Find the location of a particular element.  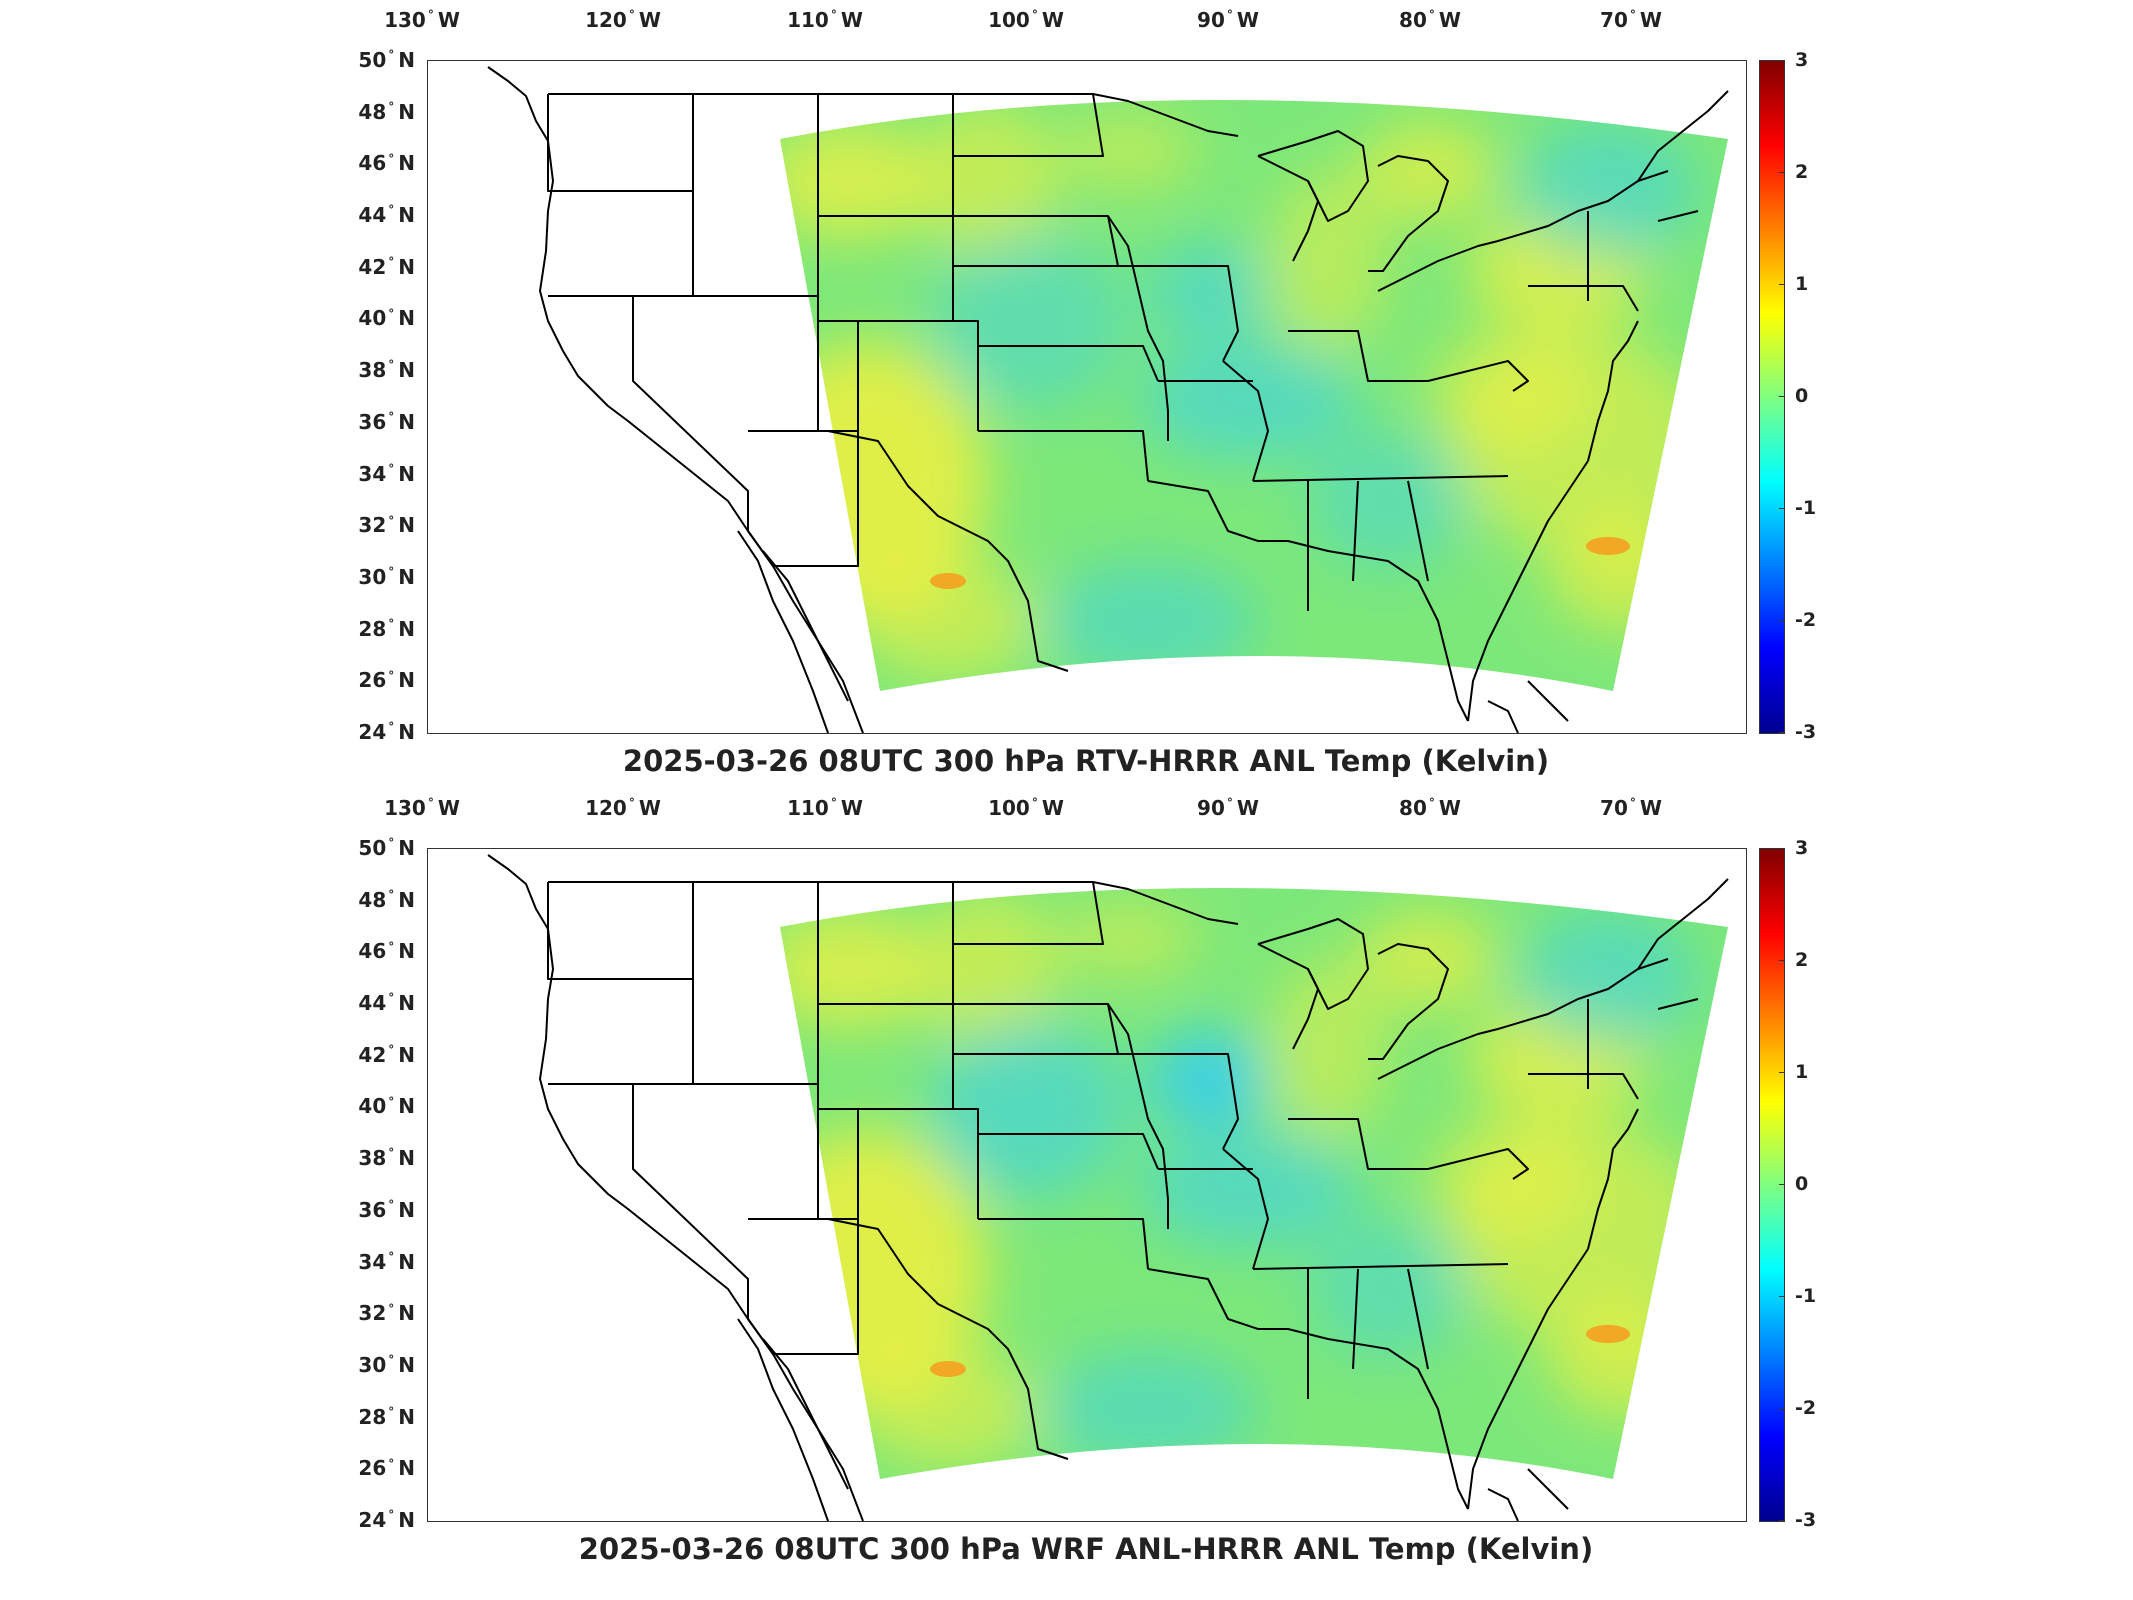

lat-tick-label: 30 ° N is located at coordinates (386, 1364).